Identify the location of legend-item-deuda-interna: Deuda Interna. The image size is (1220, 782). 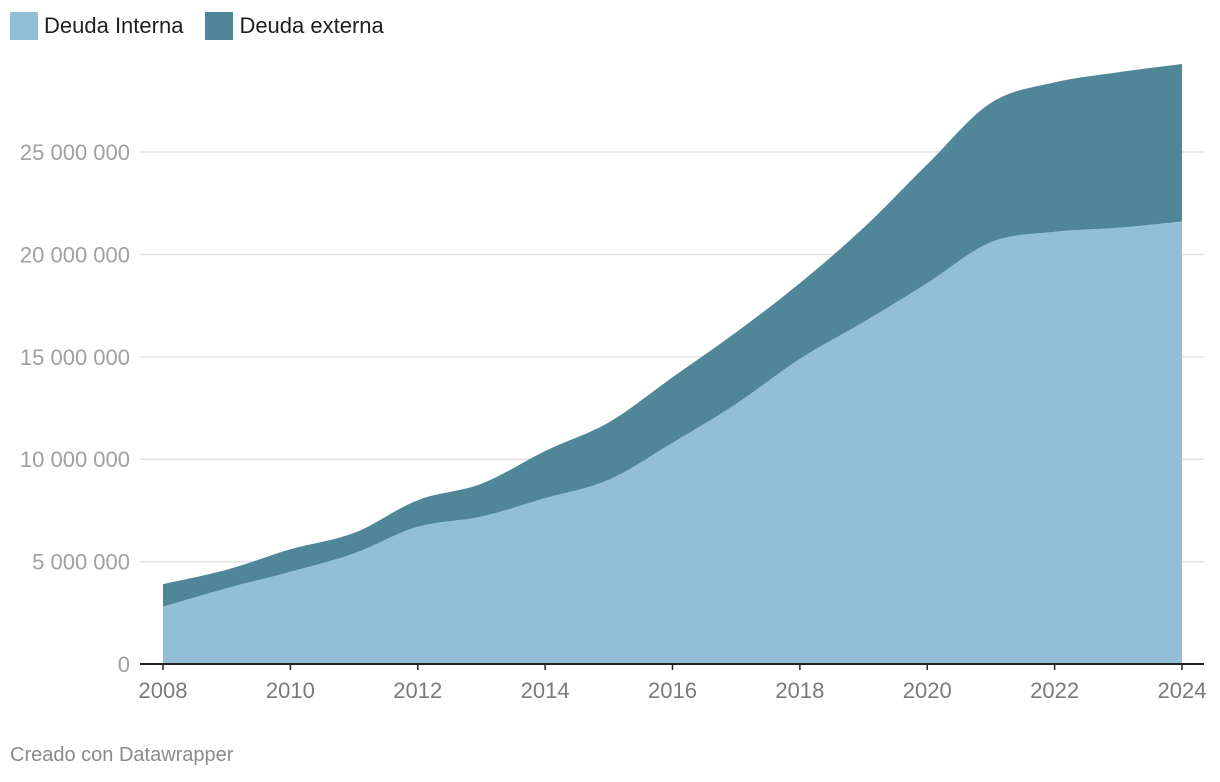
(96, 26).